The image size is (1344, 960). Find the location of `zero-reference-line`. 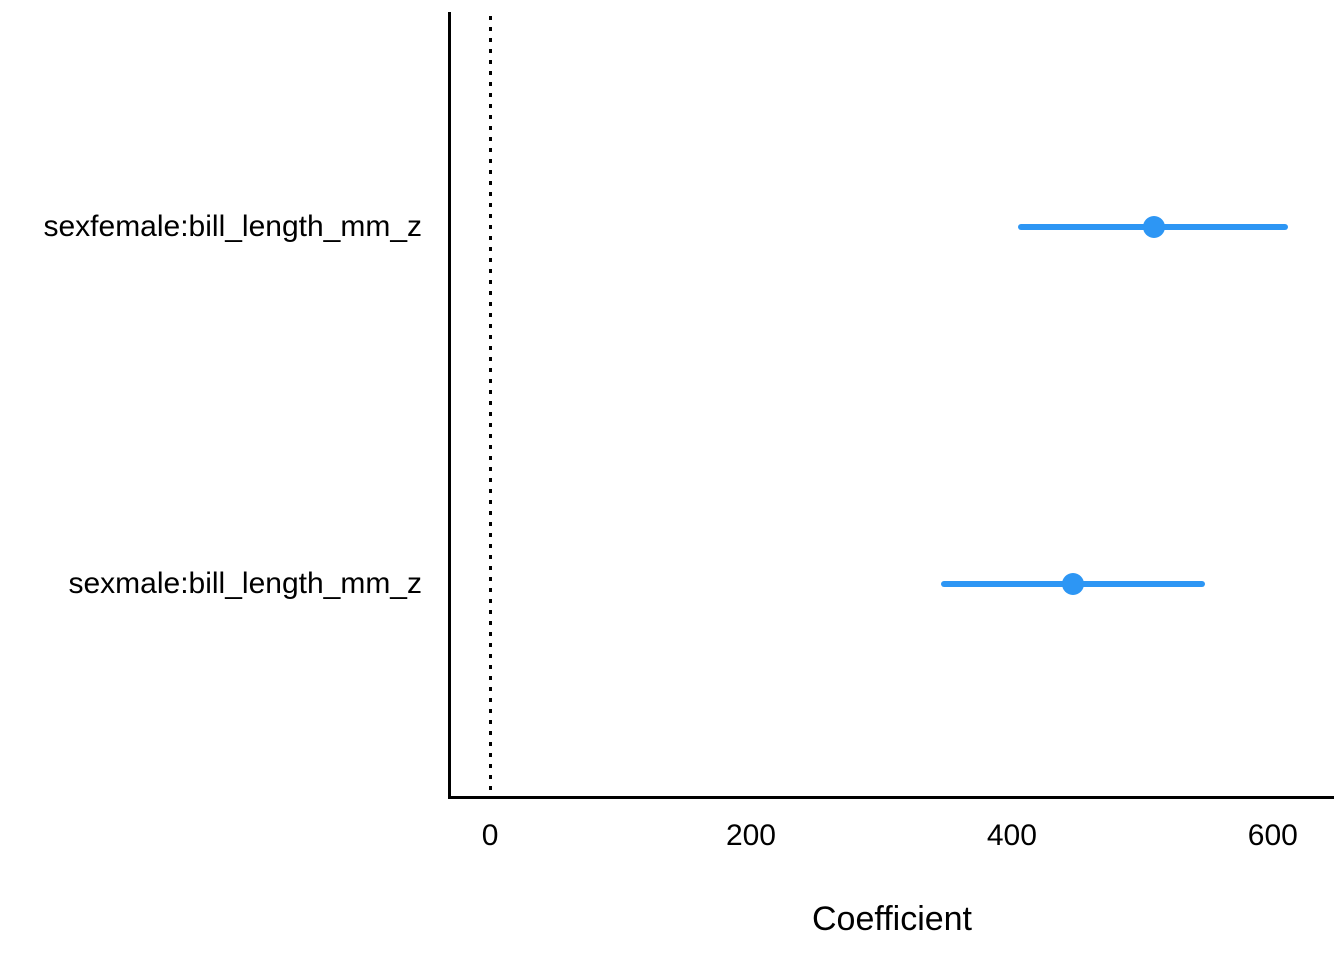

zero-reference-line is located at coordinates (490, 405).